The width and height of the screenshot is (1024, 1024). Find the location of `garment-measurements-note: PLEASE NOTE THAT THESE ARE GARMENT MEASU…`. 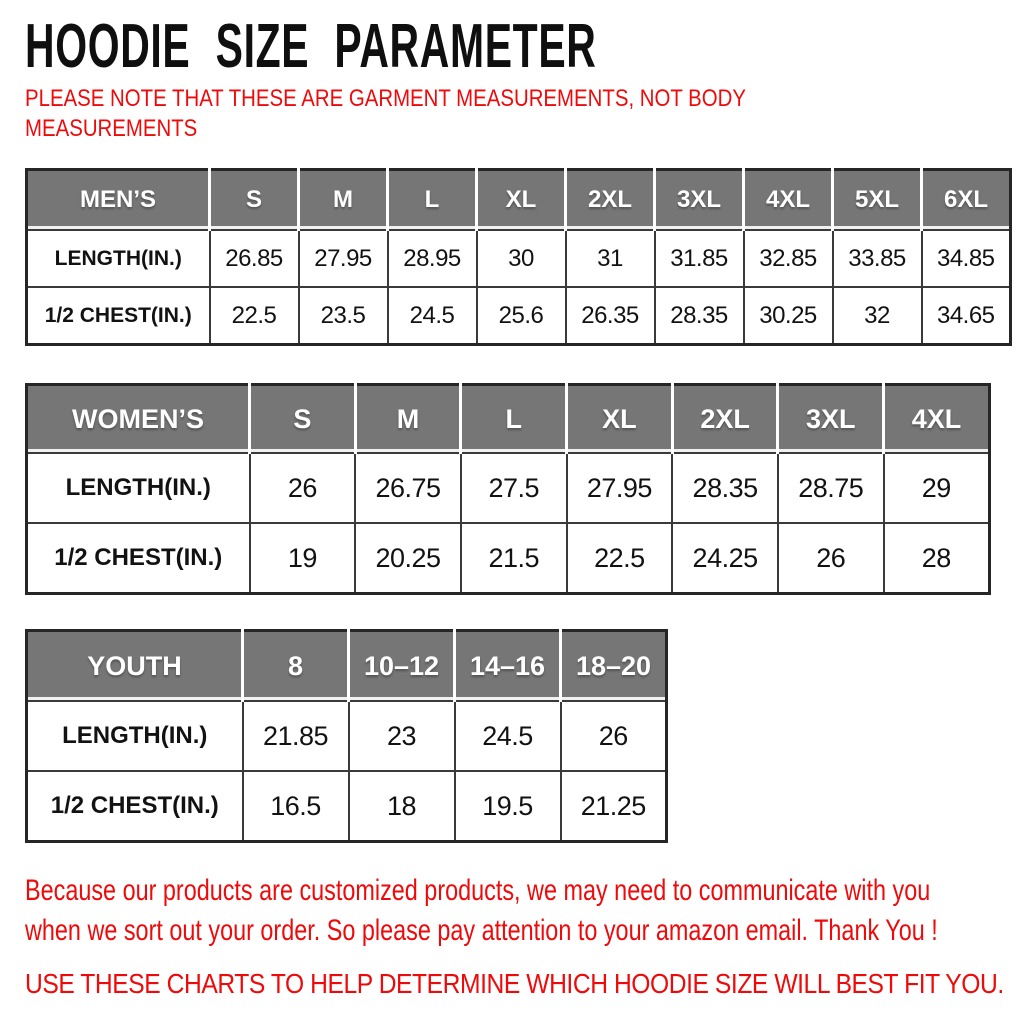

garment-measurements-note: PLEASE NOTE THAT THESE ARE GARMENT MEASU… is located at coordinates (385, 113).